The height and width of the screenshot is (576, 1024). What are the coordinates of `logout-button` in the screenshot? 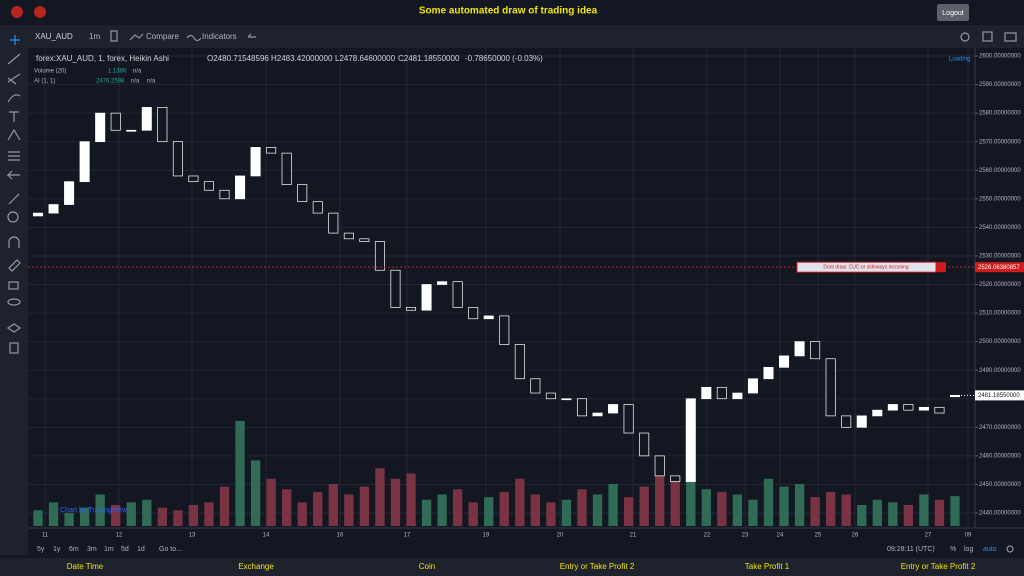 It's located at (953, 12).